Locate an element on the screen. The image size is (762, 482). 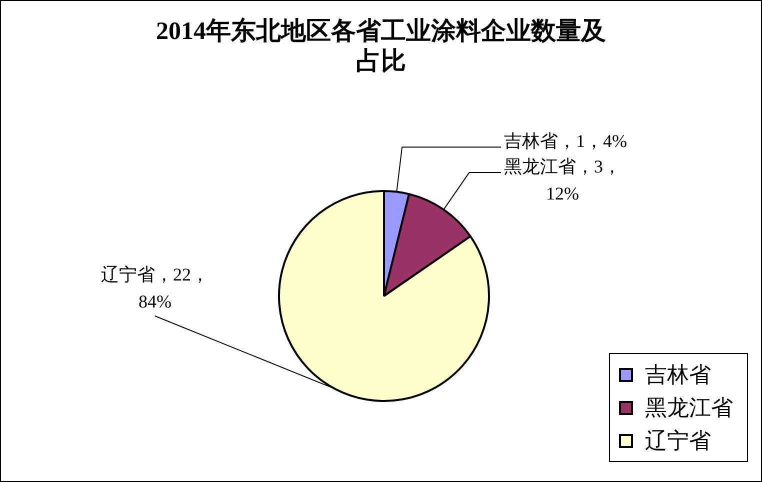
chart-title: 2014年东北地区各省工业涂料企业数量及占比 is located at coordinates (381, 47).